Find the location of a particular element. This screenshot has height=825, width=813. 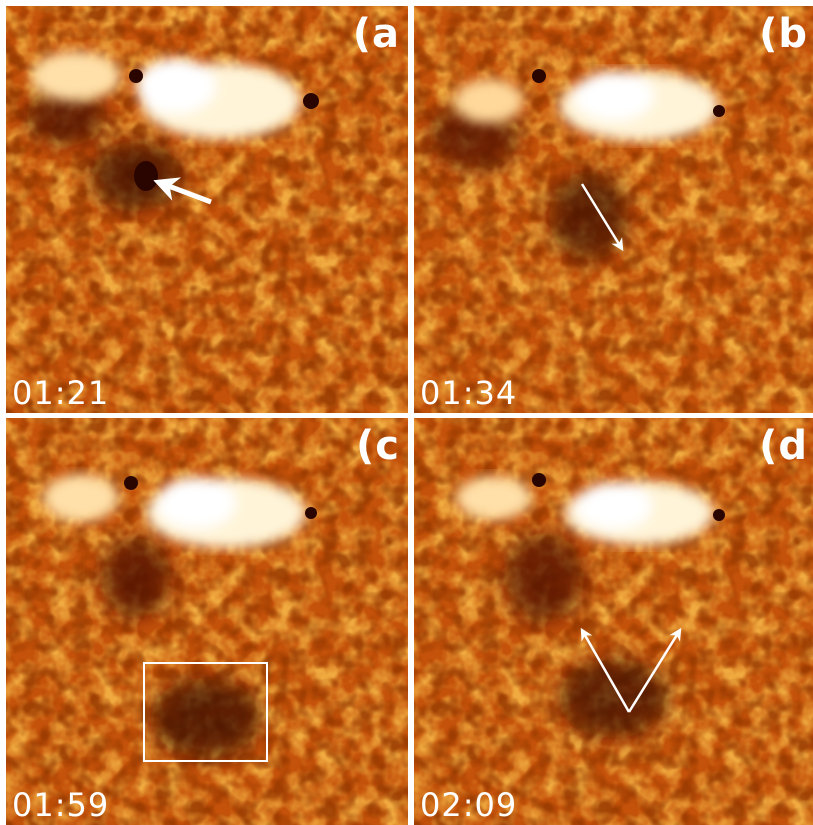

arrow-annotation-left is located at coordinates (605, 670).